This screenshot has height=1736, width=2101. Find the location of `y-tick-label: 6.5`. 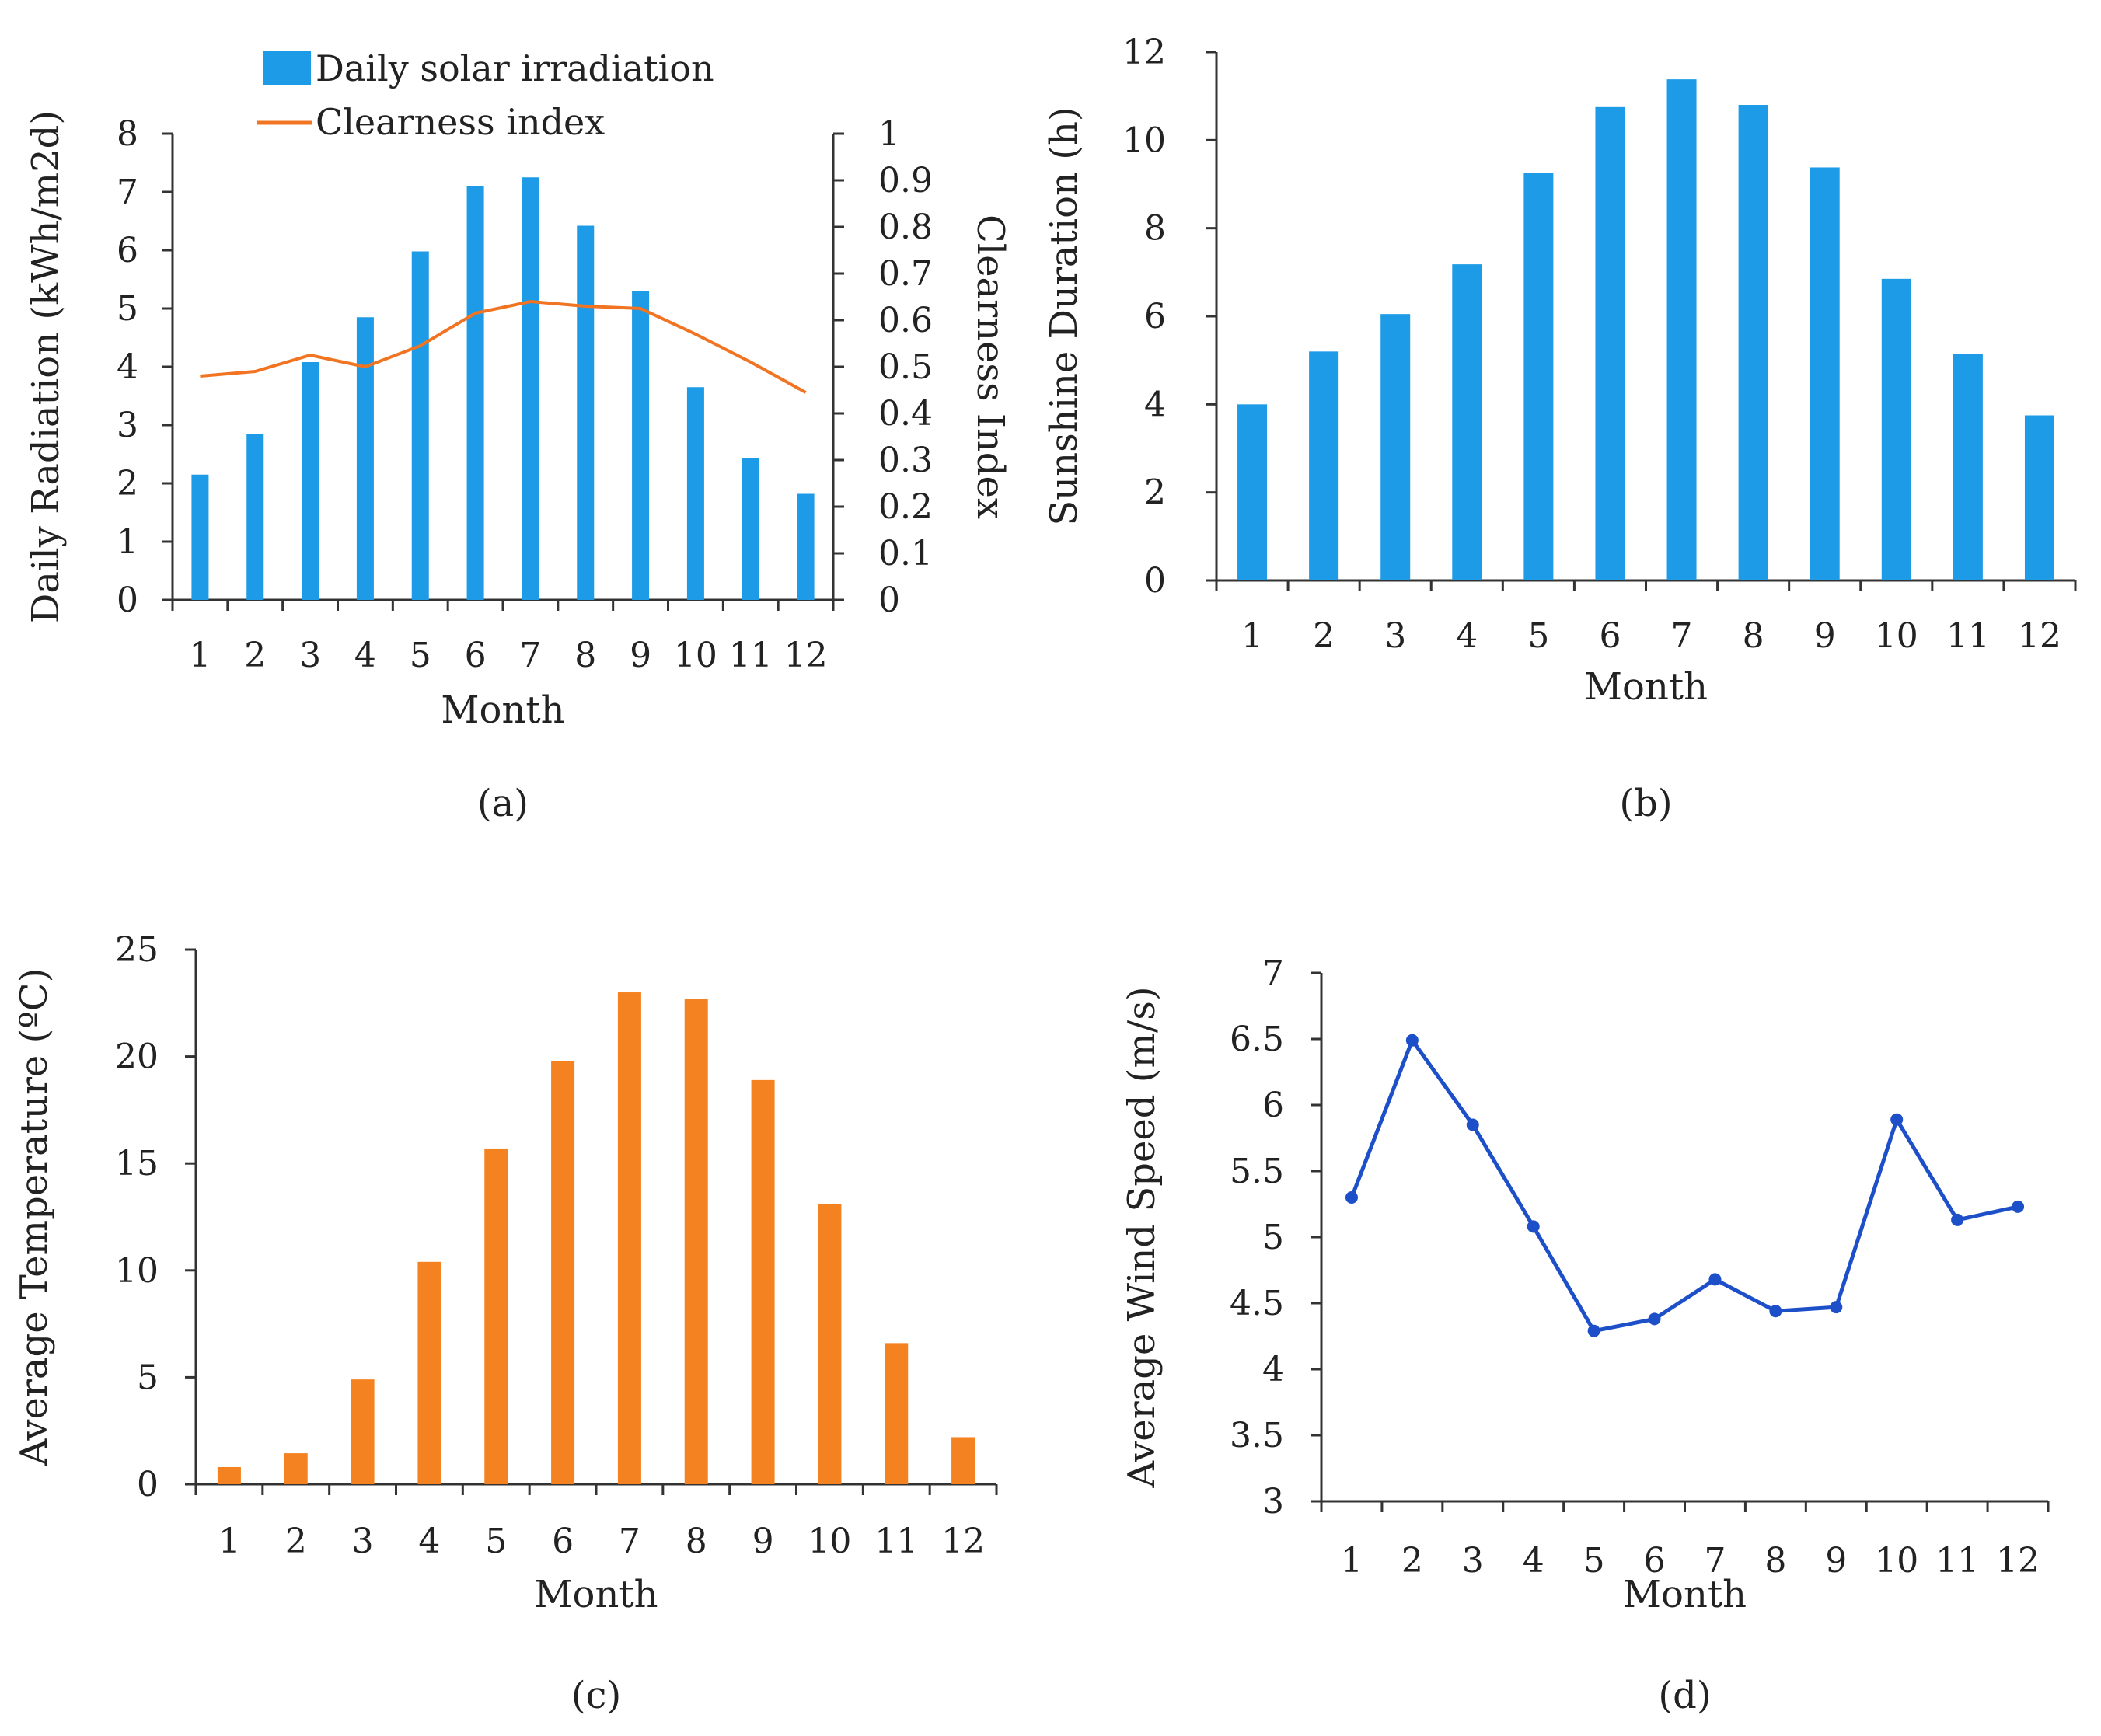

y-tick-label: 6.5 is located at coordinates (1257, 1040).